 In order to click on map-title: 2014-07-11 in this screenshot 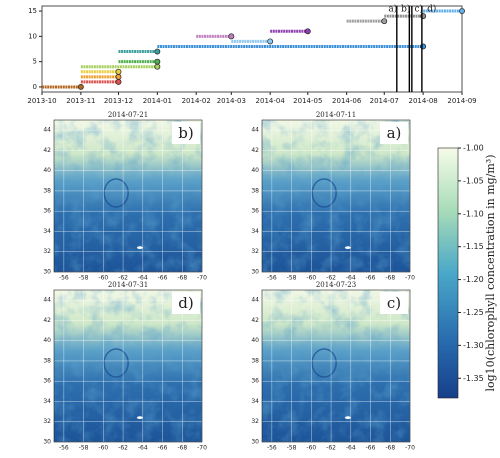, I will do `click(336, 115)`.